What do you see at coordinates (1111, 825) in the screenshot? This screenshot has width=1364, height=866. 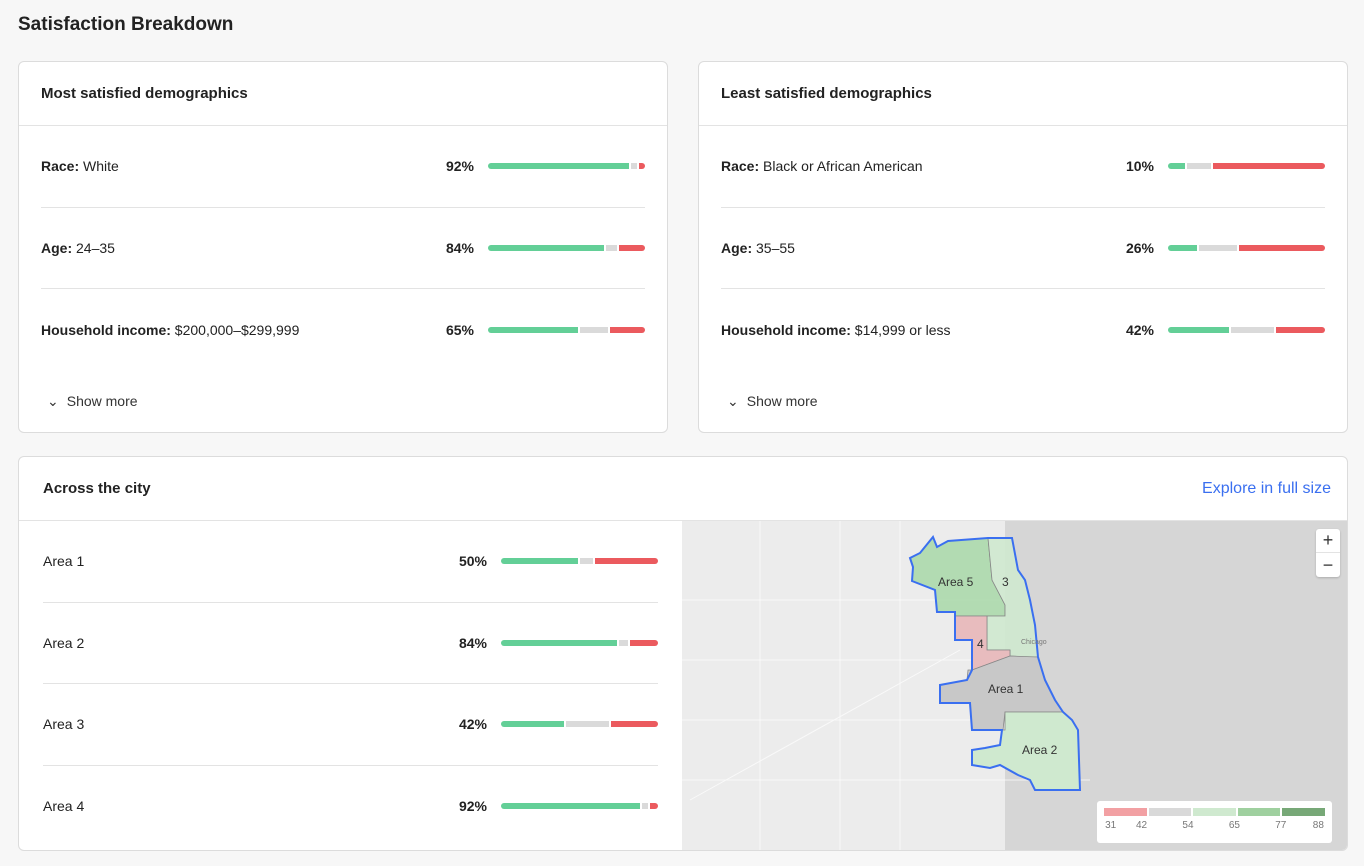 I see `legend-tick: 31` at bounding box center [1111, 825].